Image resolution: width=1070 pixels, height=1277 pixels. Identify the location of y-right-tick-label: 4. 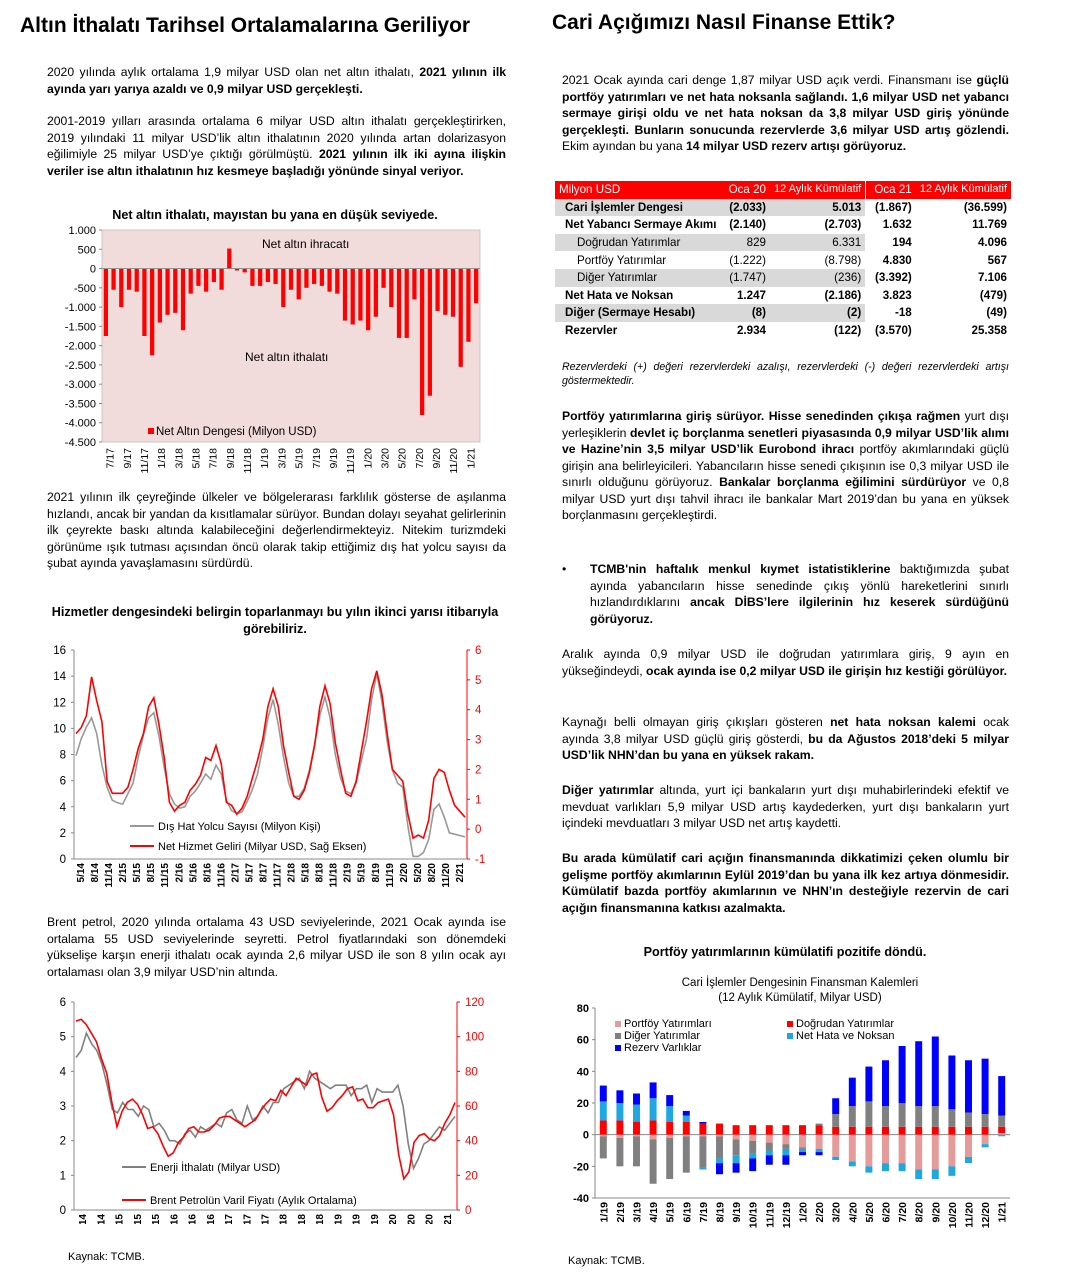
(478, 711).